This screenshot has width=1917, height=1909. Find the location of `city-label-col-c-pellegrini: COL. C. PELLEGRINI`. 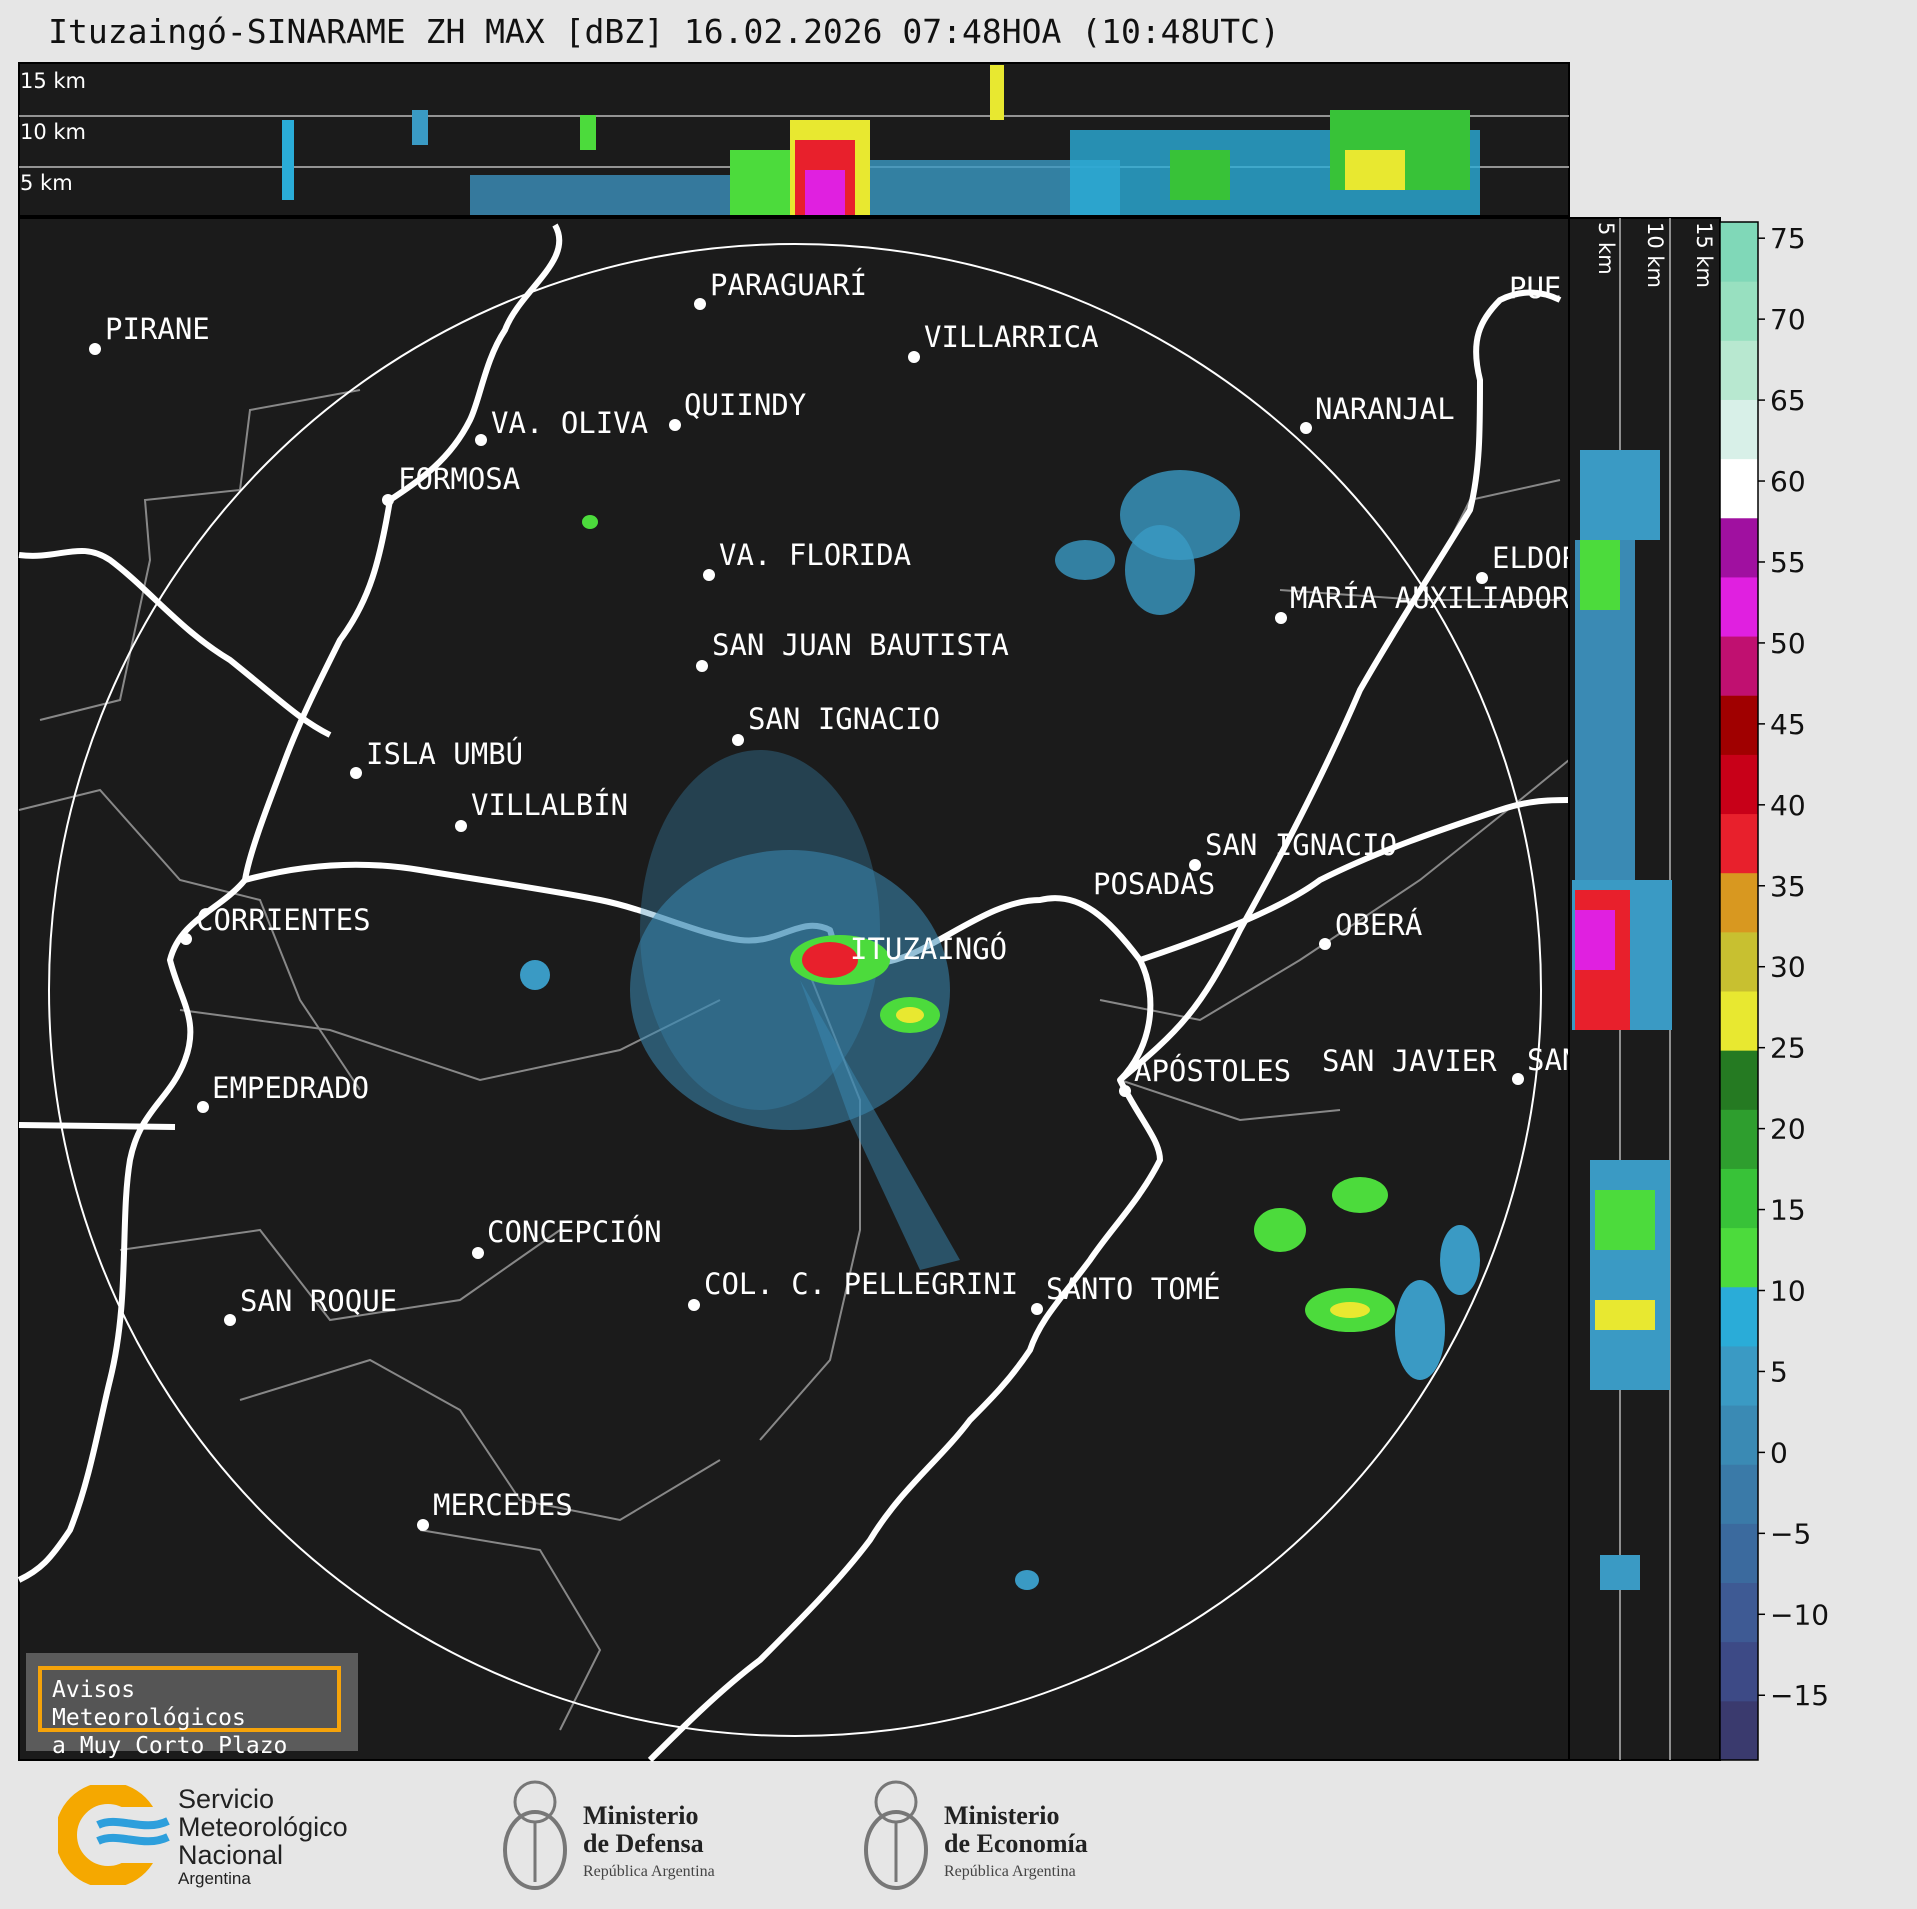

city-label-col-c-pellegrini: COL. C. PELLEGRINI is located at coordinates (861, 1284).